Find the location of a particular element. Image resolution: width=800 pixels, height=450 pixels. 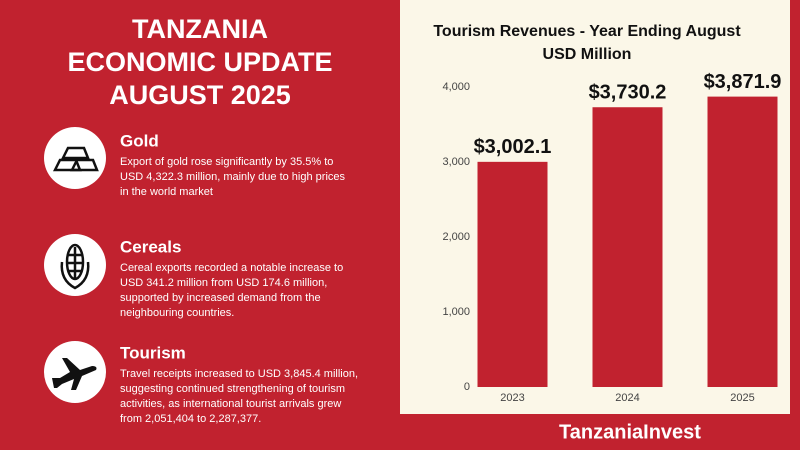

item-text: neighbouring countries. is located at coordinates (177, 313).